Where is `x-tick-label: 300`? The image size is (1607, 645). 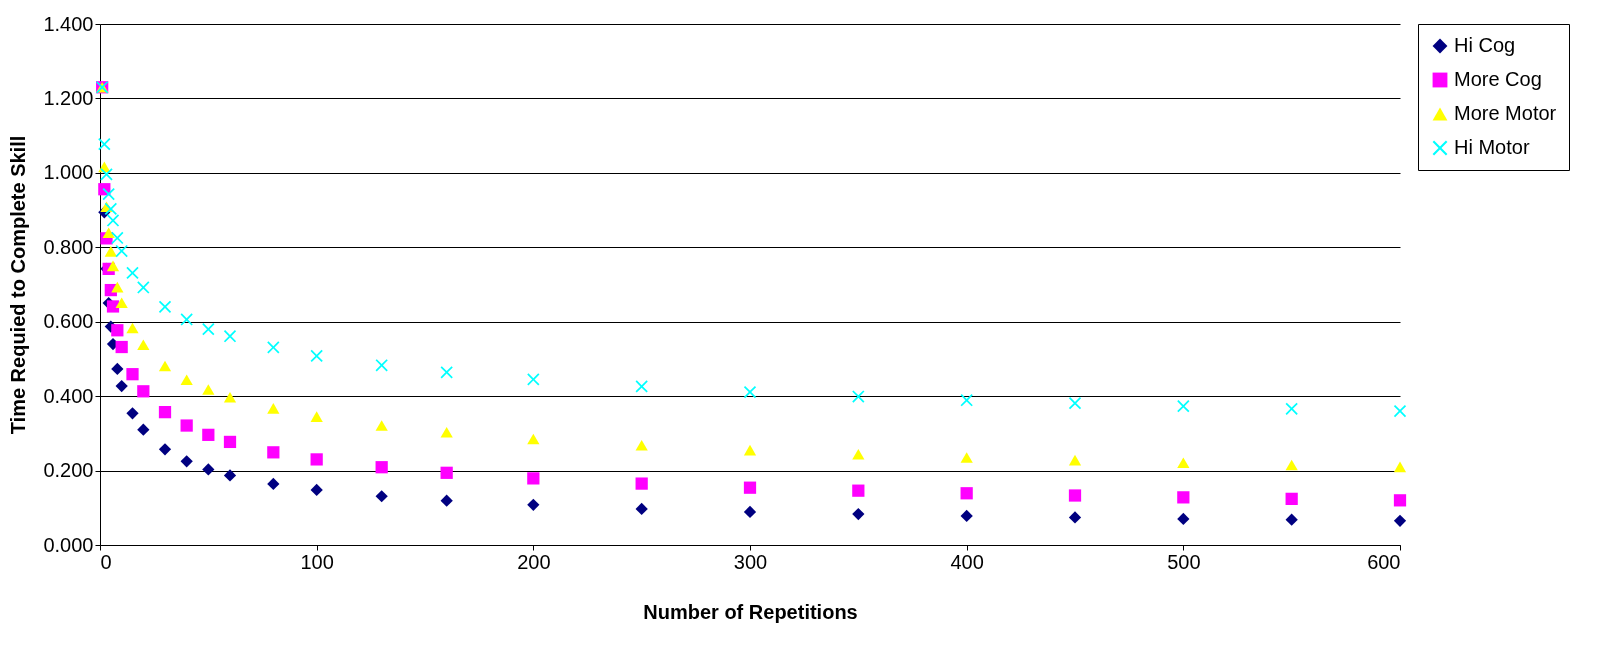
x-tick-label: 300 is located at coordinates (750, 561).